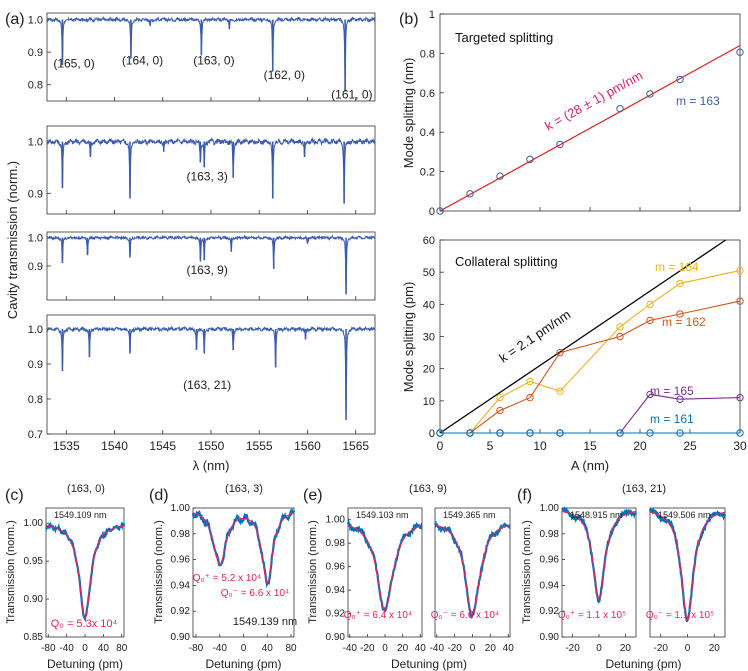  Describe the element at coordinates (684, 322) in the screenshot. I see `series-label: m = 162` at that location.